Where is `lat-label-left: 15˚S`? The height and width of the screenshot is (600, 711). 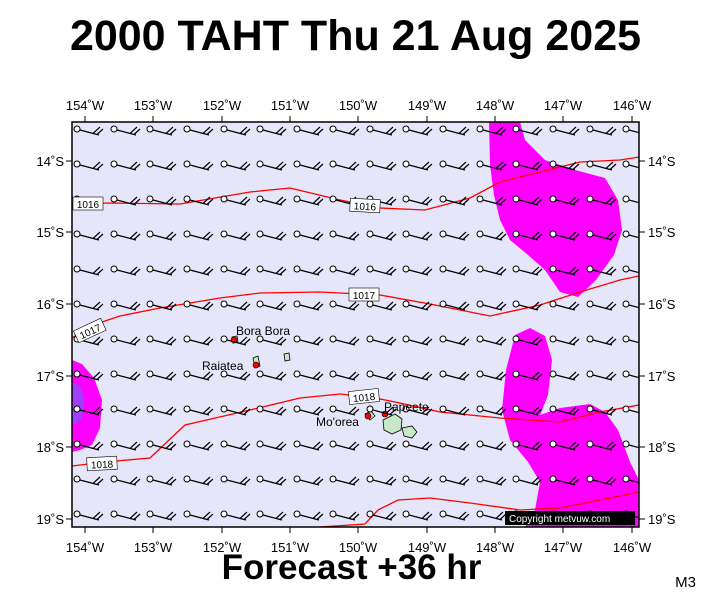
lat-label-left: 15˚S is located at coordinates (51, 232).